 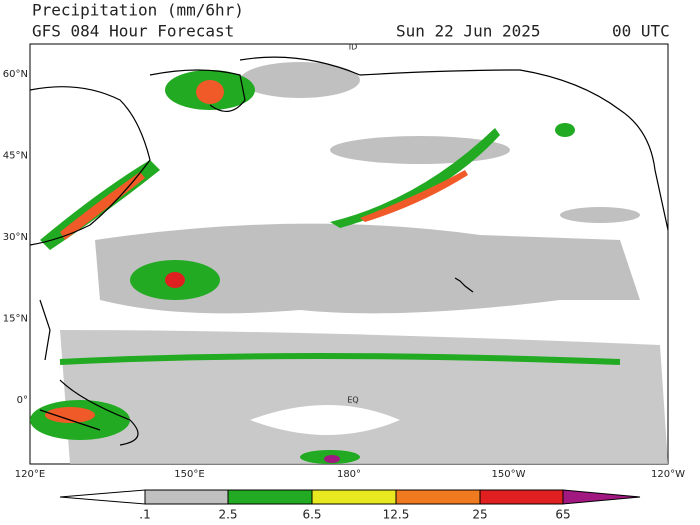 I want to click on colorbar-label: 65, so click(x=562, y=515).